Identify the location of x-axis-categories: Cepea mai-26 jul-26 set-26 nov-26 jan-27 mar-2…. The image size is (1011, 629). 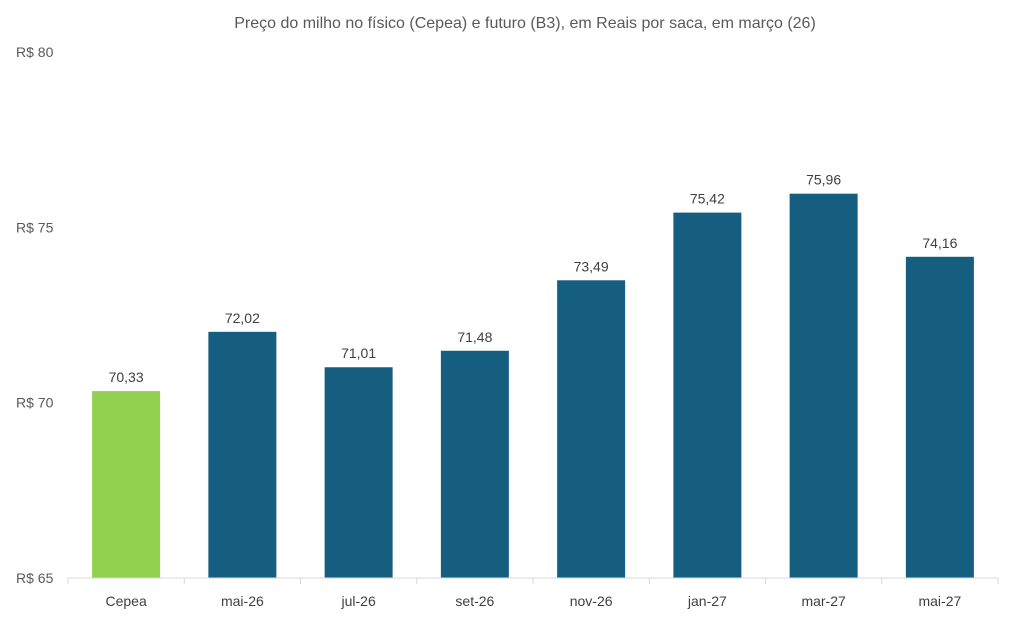
(533, 601).